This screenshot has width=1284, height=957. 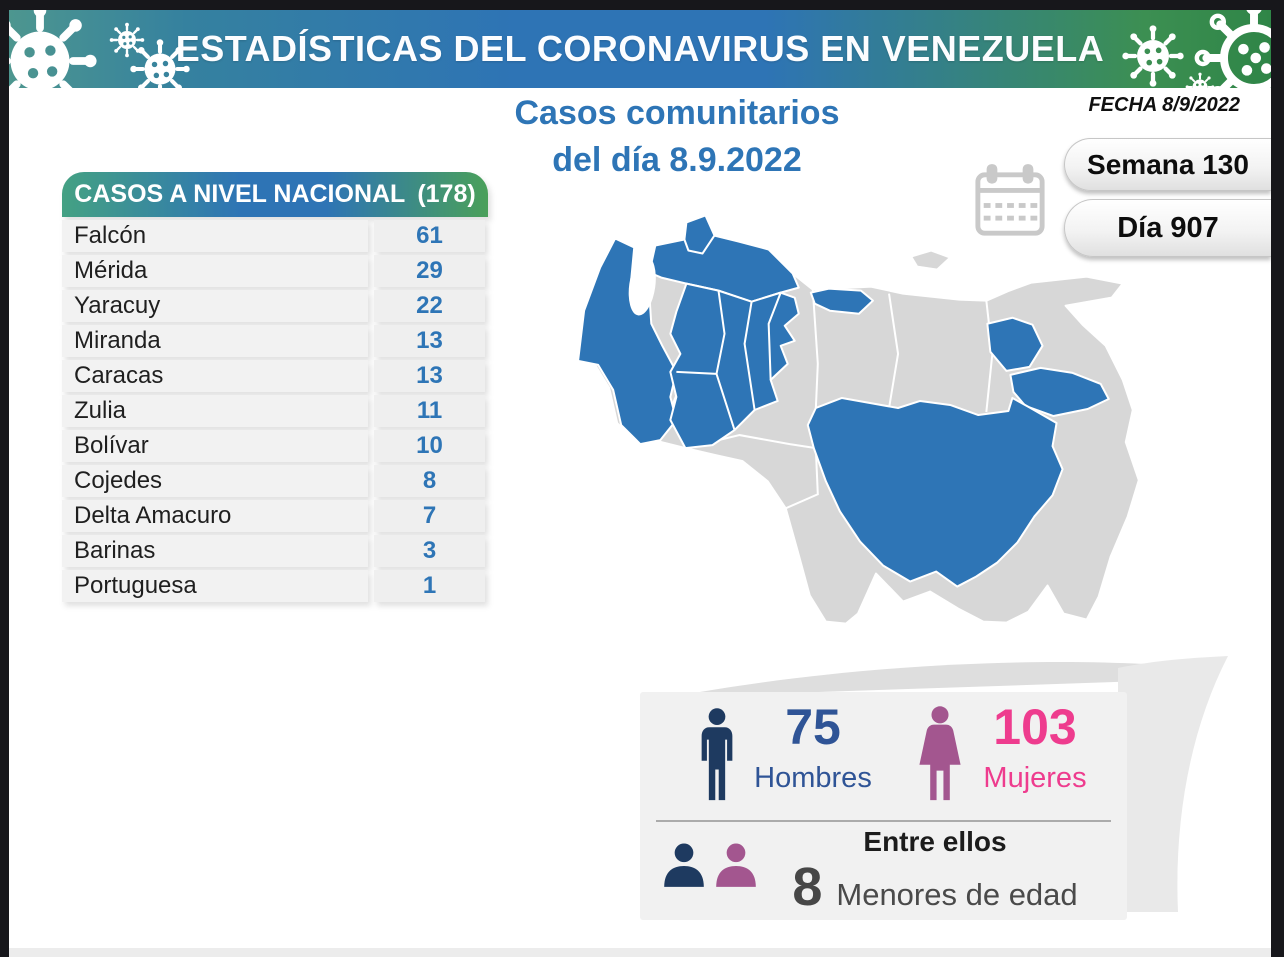 I want to click on state-name: Zulia, so click(x=215, y=411).